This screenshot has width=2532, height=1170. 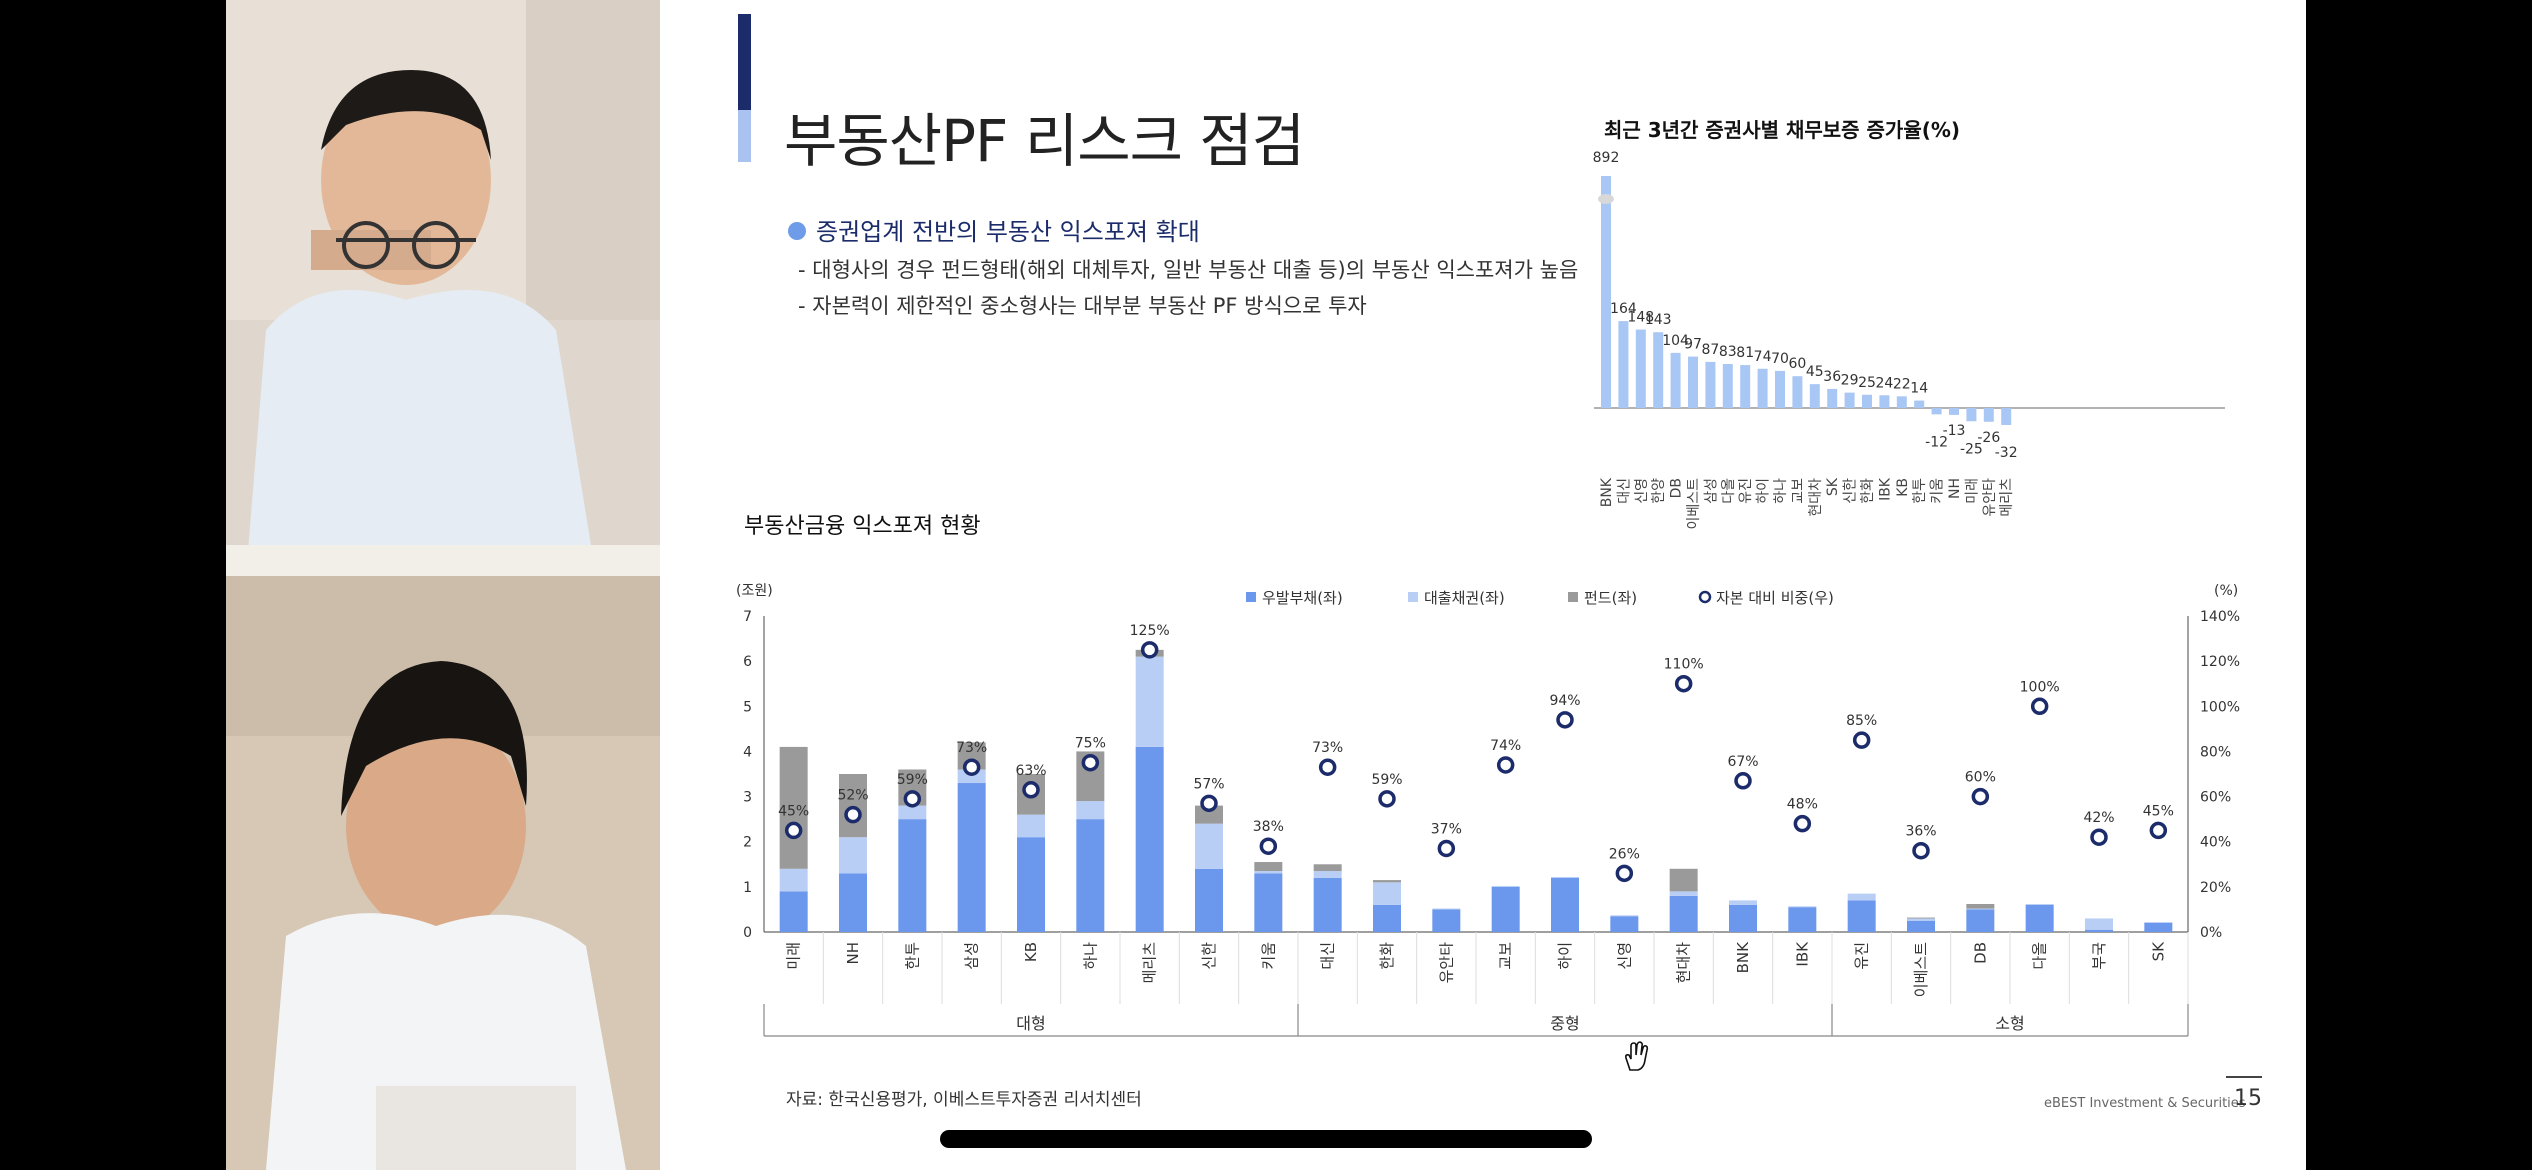 What do you see at coordinates (2040, 687) in the screenshot?
I see `ratio-value-label: 100%` at bounding box center [2040, 687].